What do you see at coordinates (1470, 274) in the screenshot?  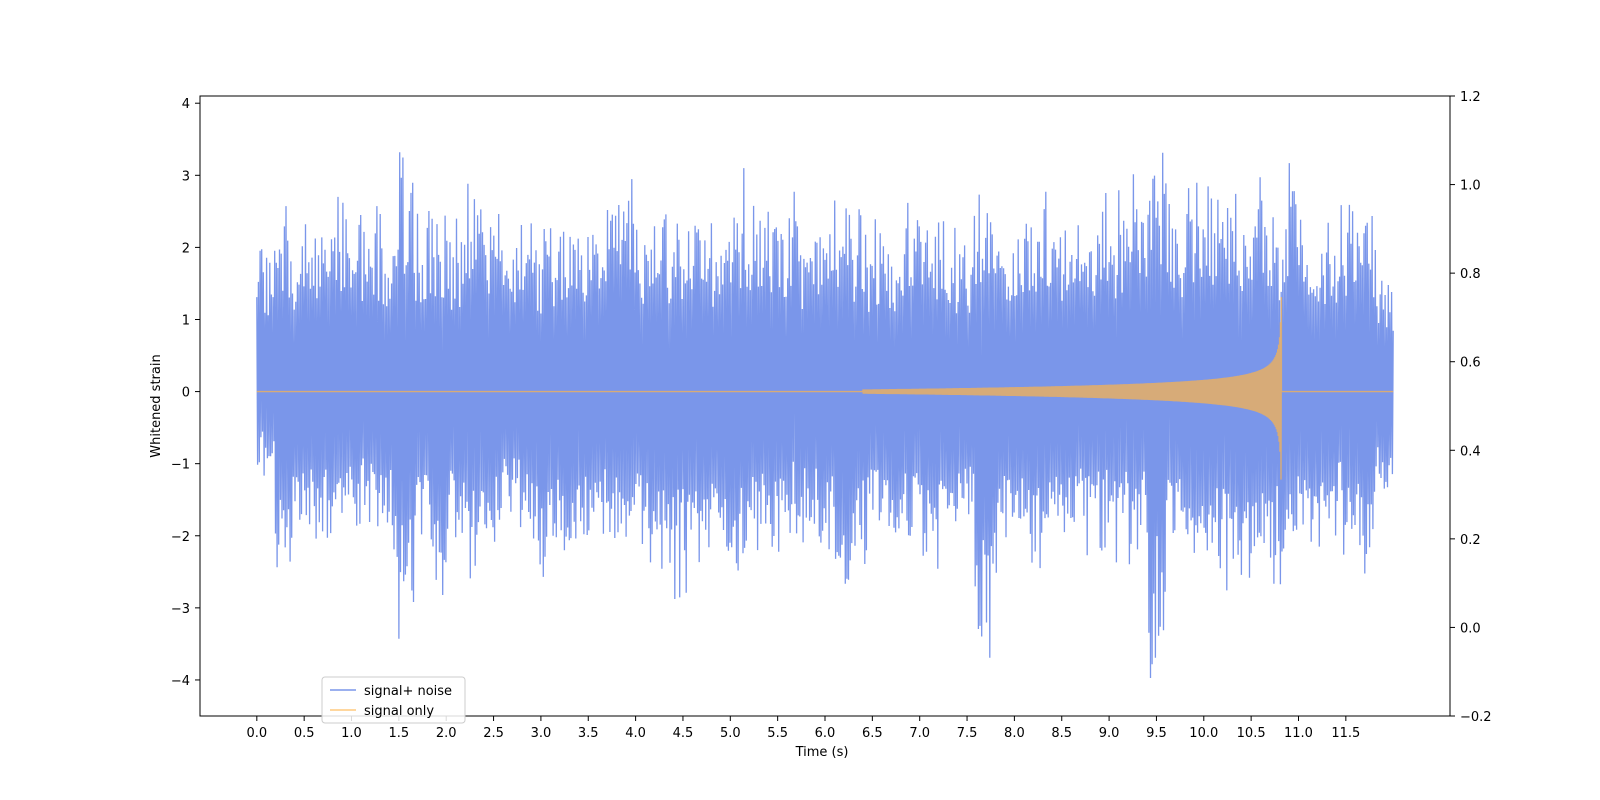 I see `y2-tick-label: 0.8` at bounding box center [1470, 274].